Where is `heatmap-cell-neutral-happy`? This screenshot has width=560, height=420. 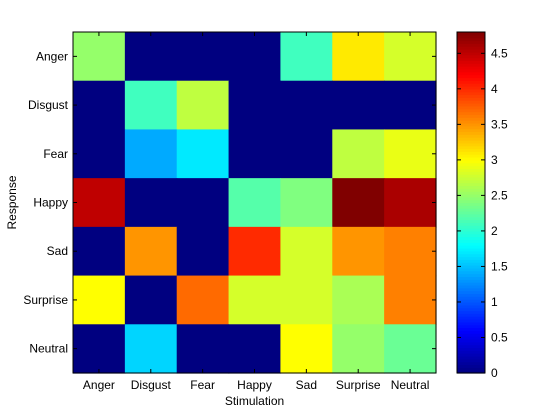 heatmap-cell-neutral-happy is located at coordinates (255, 349).